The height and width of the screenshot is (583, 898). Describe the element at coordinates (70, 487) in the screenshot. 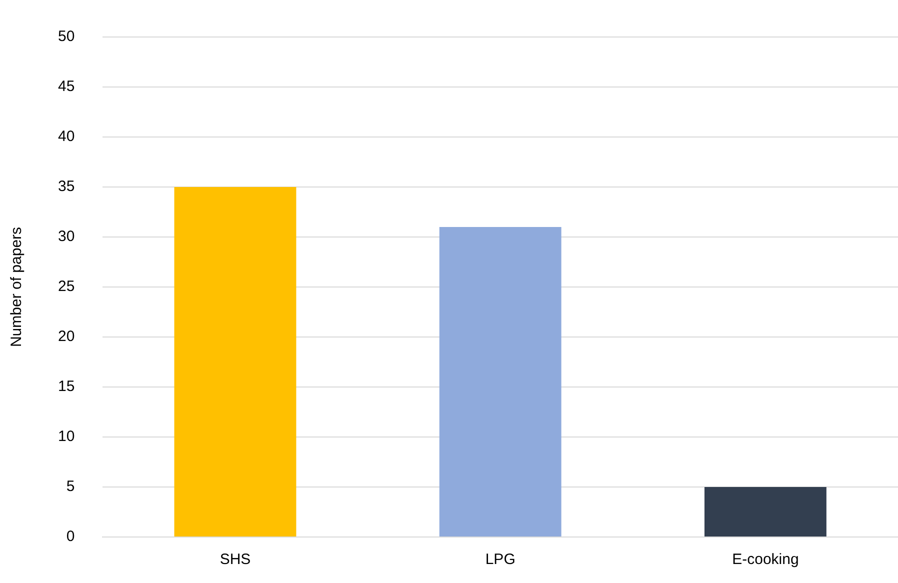

I see `y-tick-label: 5` at that location.